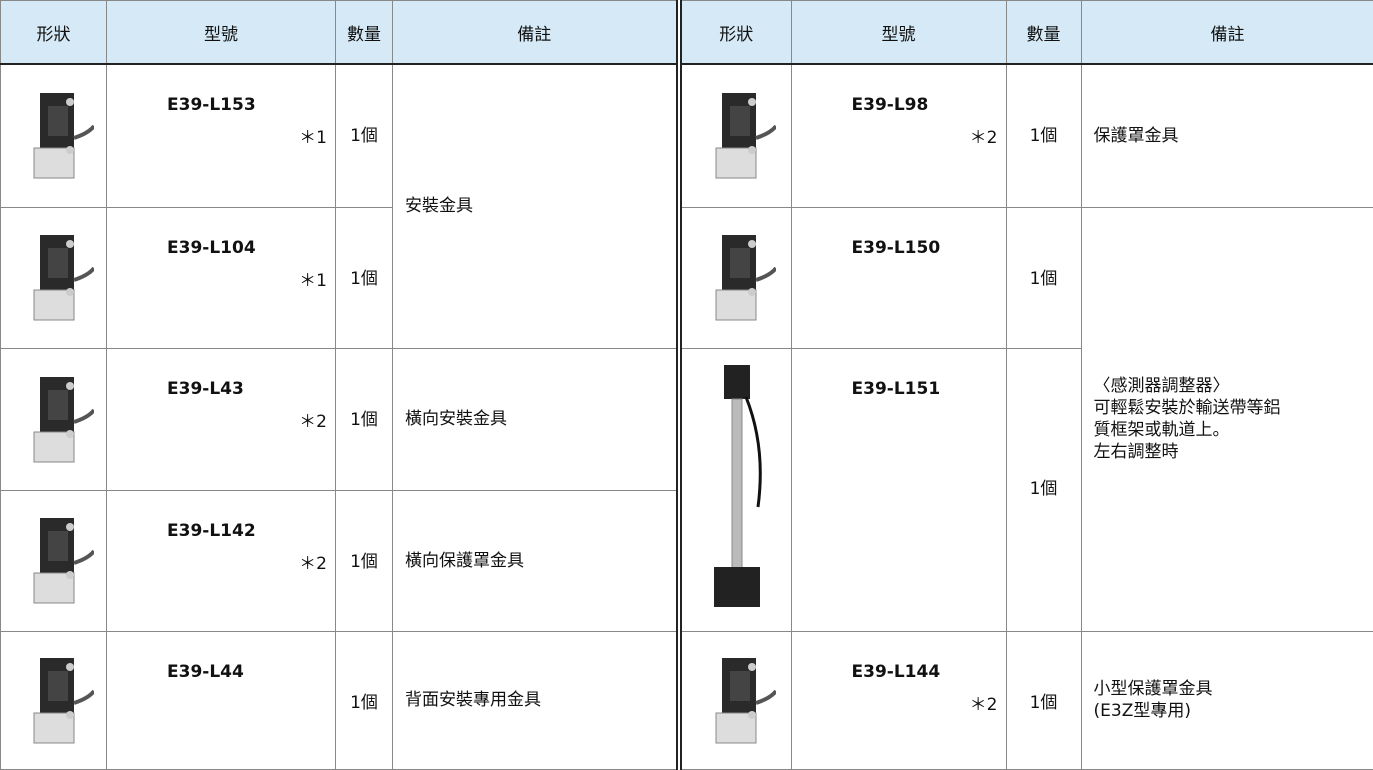  I want to click on remark-line: 橫向安裝金具, so click(540, 419).